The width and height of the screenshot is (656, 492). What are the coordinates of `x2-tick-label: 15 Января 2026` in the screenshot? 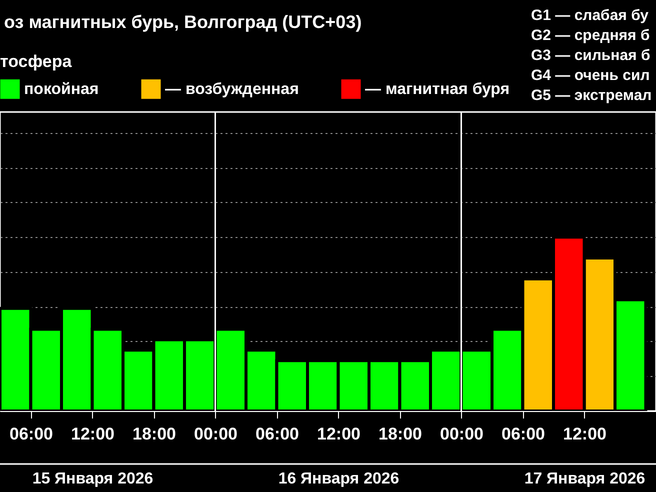 It's located at (93, 479).